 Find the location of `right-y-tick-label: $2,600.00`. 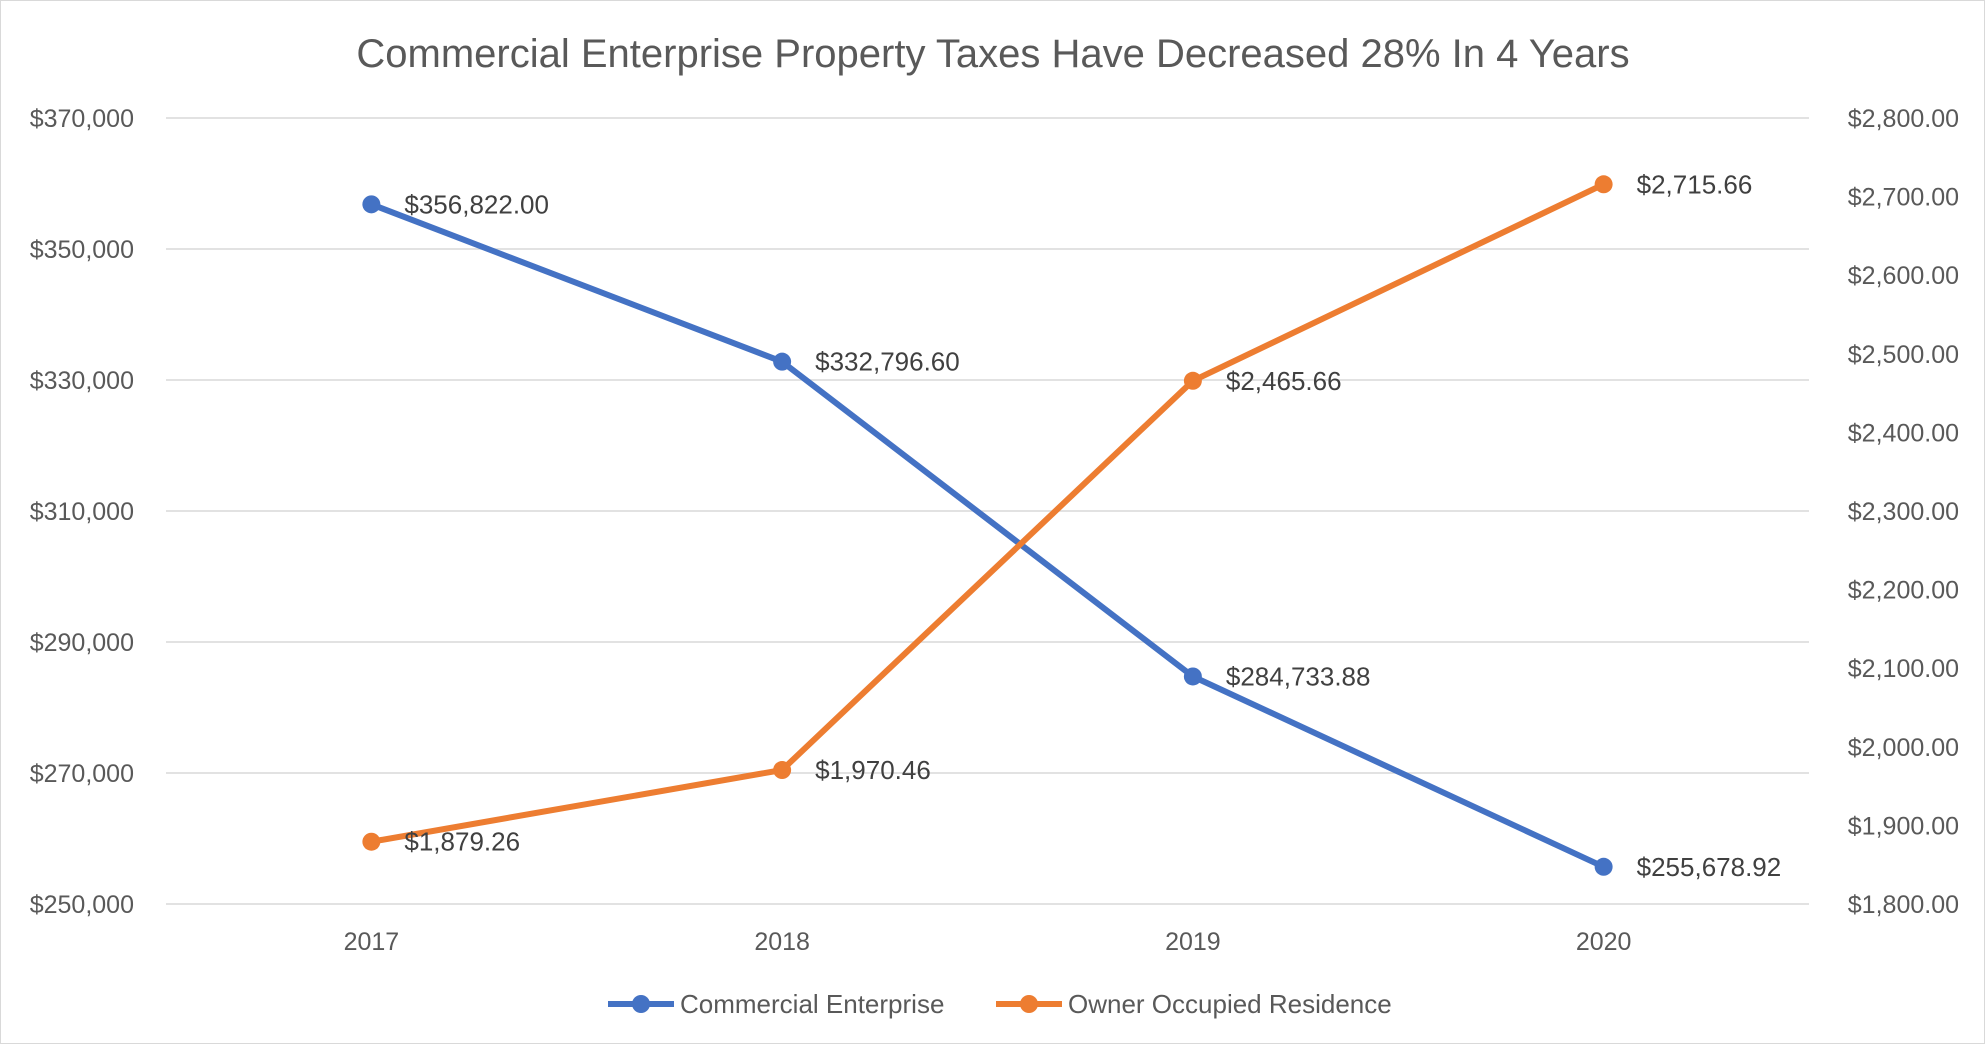

right-y-tick-label: $2,600.00 is located at coordinates (1903, 276).